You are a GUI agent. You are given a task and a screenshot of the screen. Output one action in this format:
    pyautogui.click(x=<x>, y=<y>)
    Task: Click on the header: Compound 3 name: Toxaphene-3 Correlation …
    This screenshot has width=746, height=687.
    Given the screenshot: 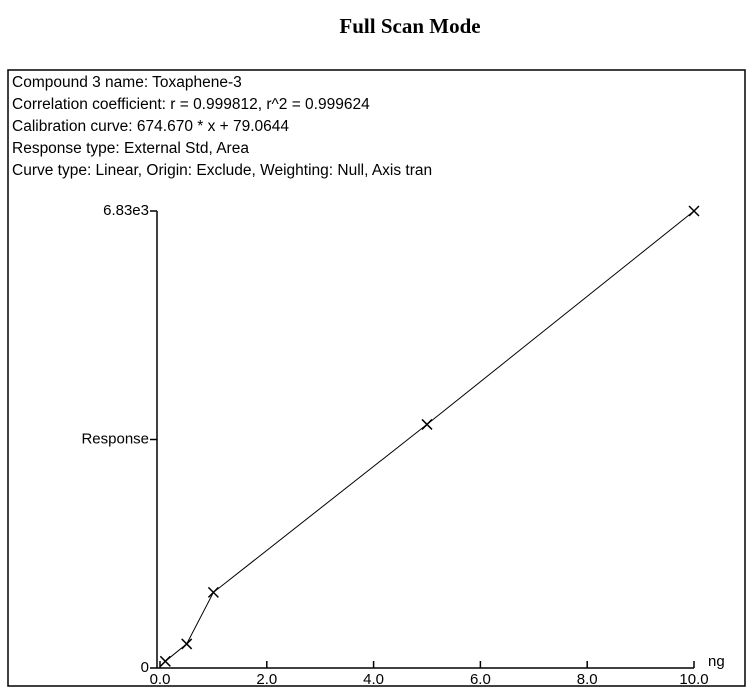 What is the action you would take?
    pyautogui.click(x=222, y=126)
    